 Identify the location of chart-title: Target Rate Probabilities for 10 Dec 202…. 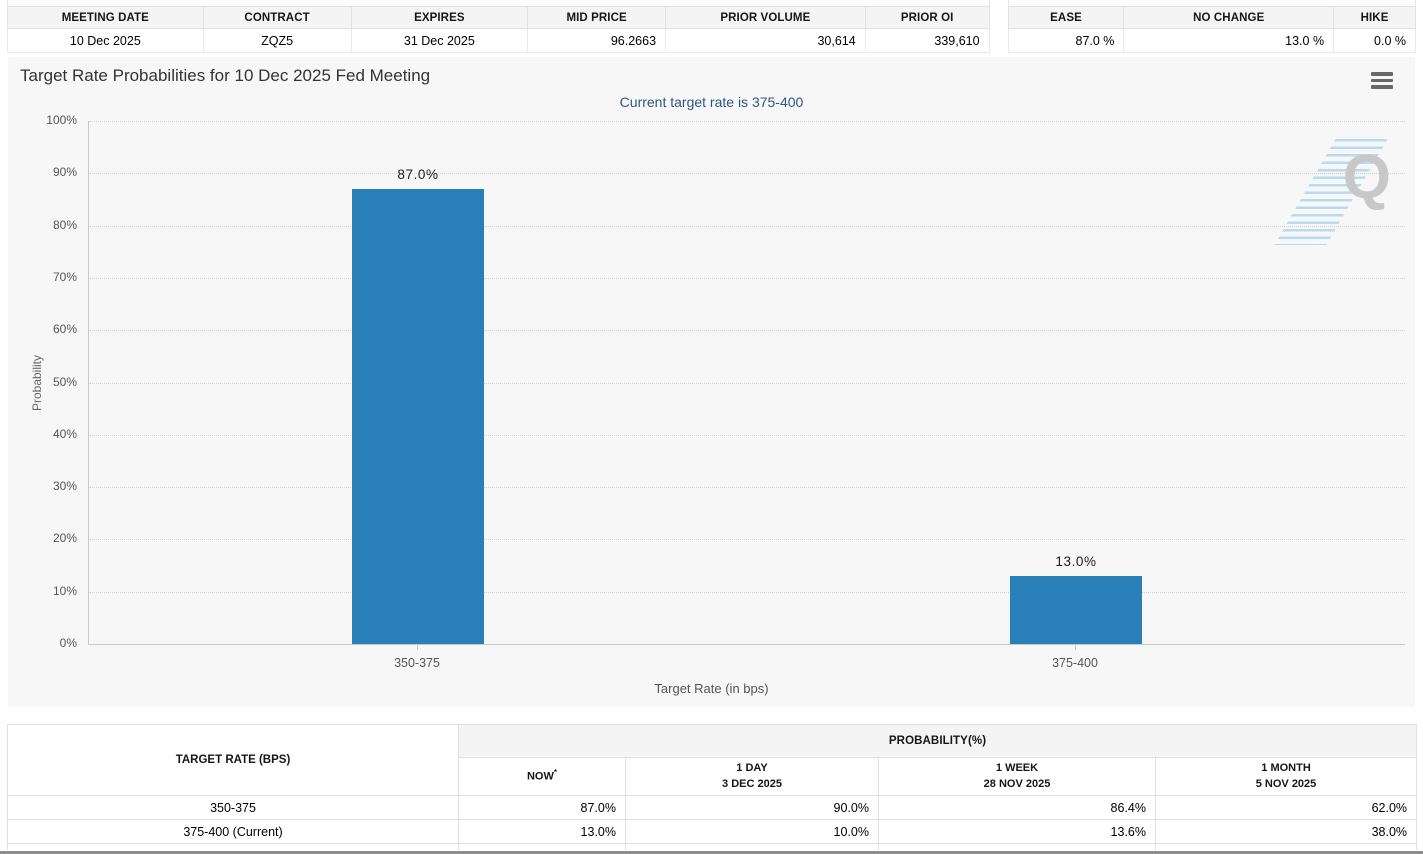
(225, 75).